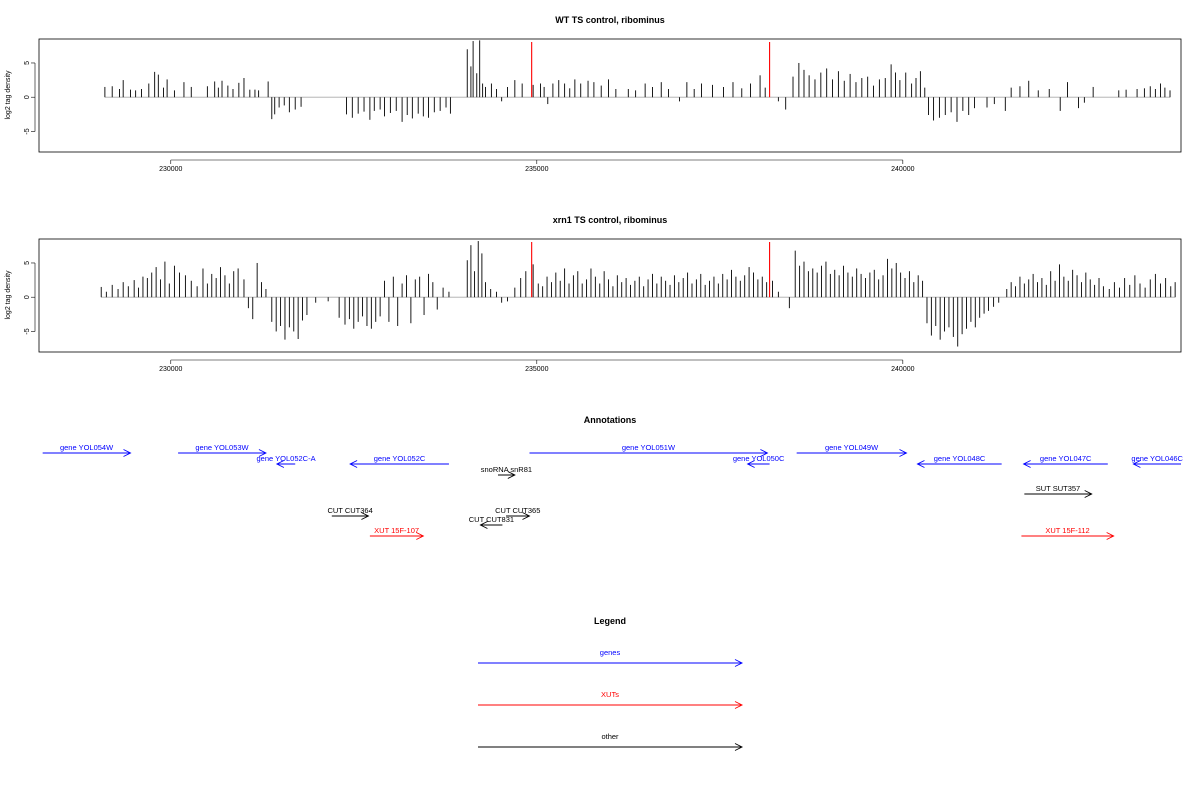  Describe the element at coordinates (610, 20) in the screenshot. I see `panel-title: WT TS control, ribominus` at that location.